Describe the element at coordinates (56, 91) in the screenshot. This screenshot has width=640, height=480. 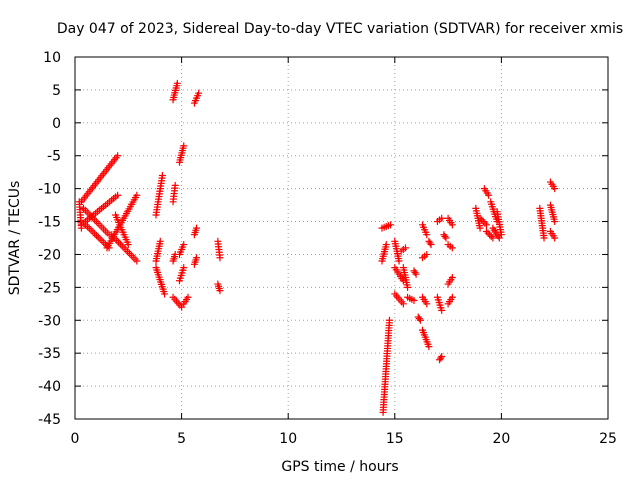
I see `y-tick-label: 5` at that location.